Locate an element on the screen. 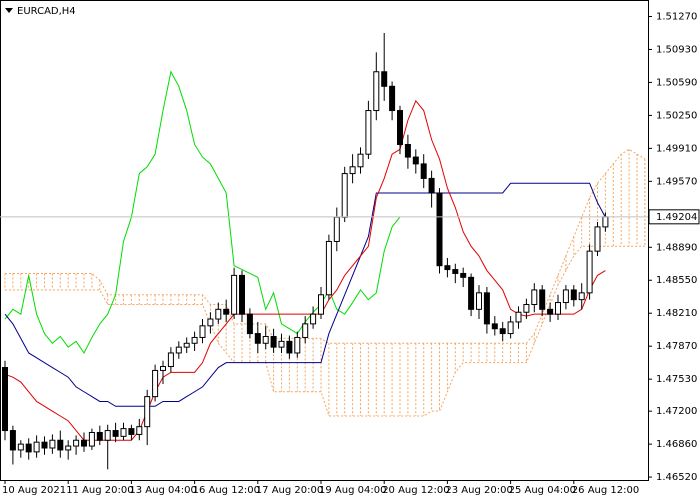 This screenshot has height=504, width=700. last-price-box is located at coordinates (674, 217).